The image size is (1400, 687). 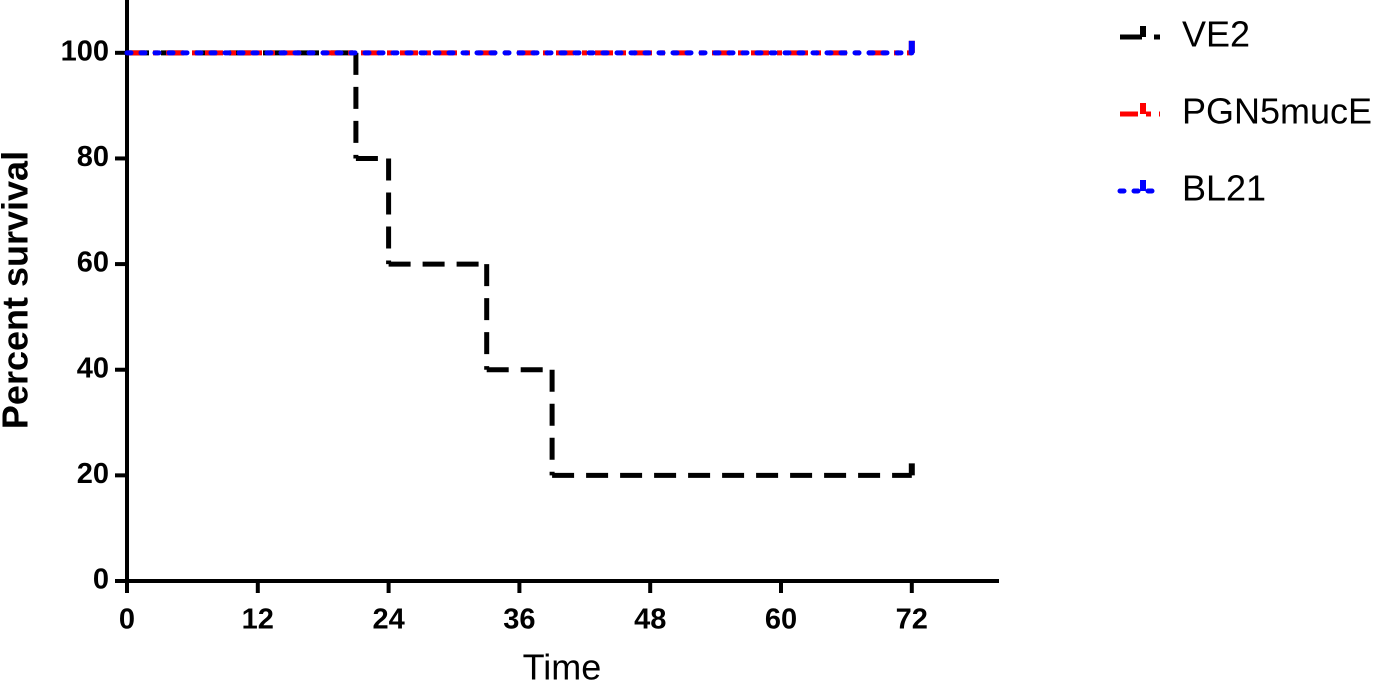 I want to click on y-tick-label: 100, so click(x=85, y=51).